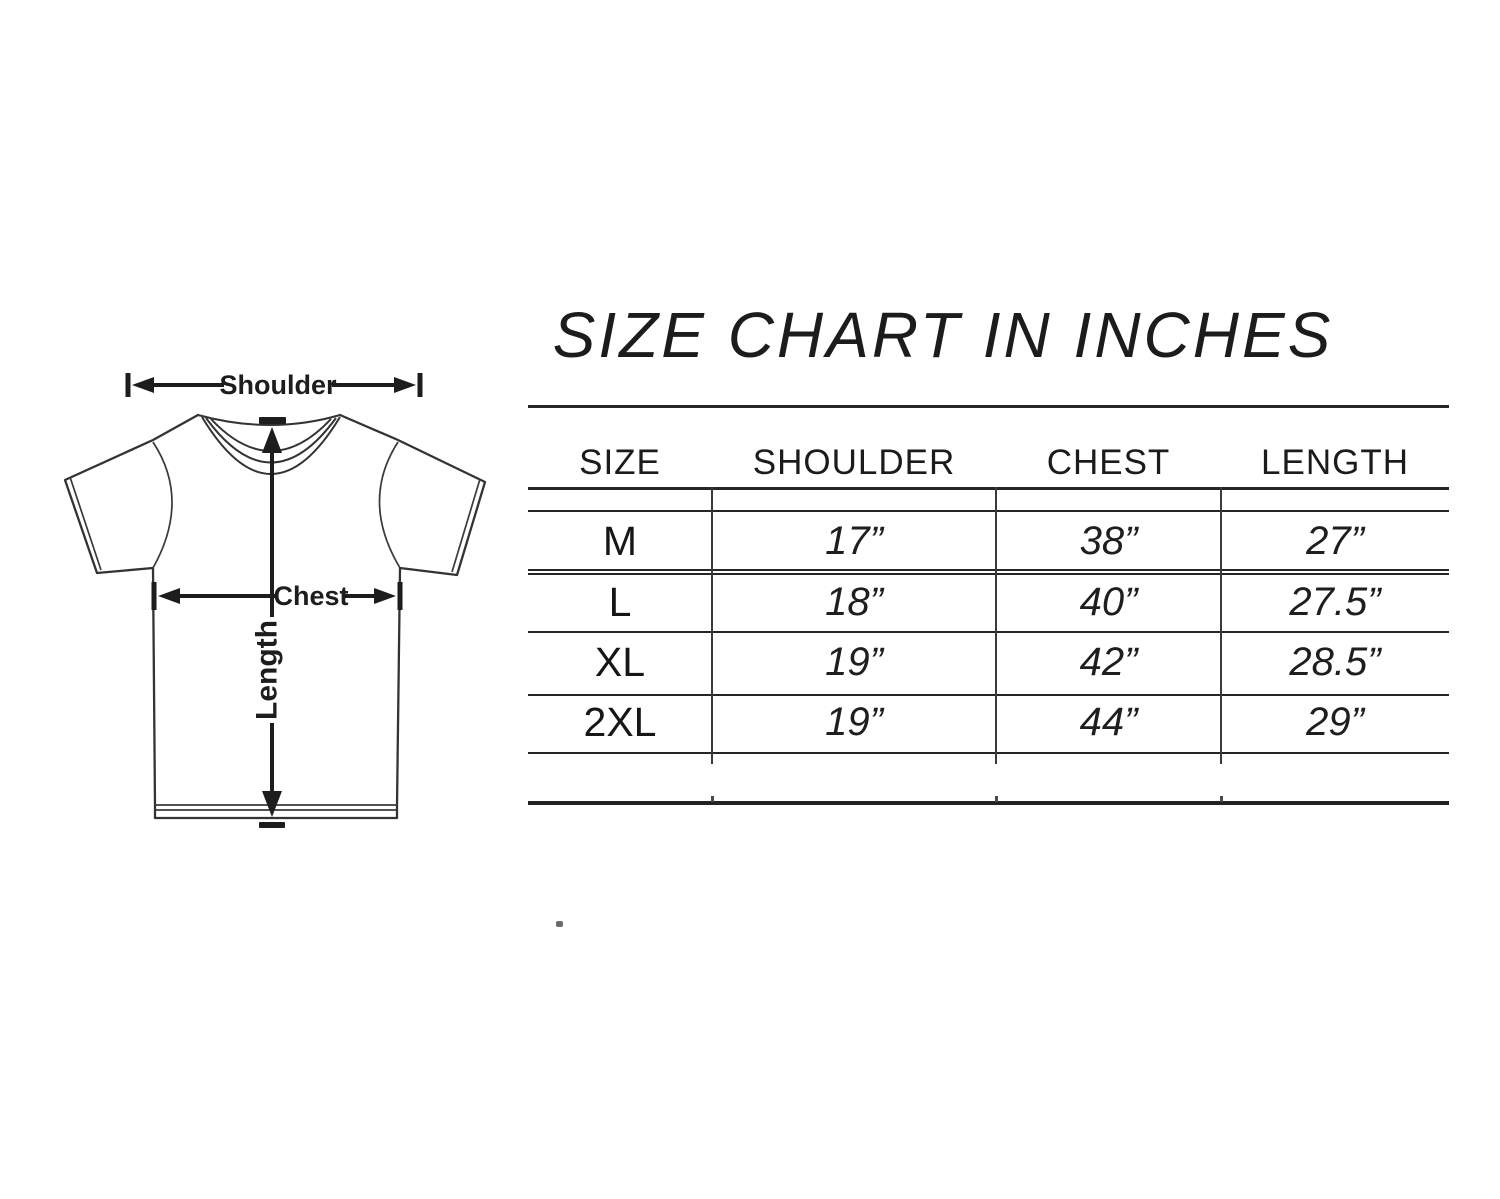 The width and height of the screenshot is (1500, 1199). I want to click on tshirt-outline, so click(275, 616).